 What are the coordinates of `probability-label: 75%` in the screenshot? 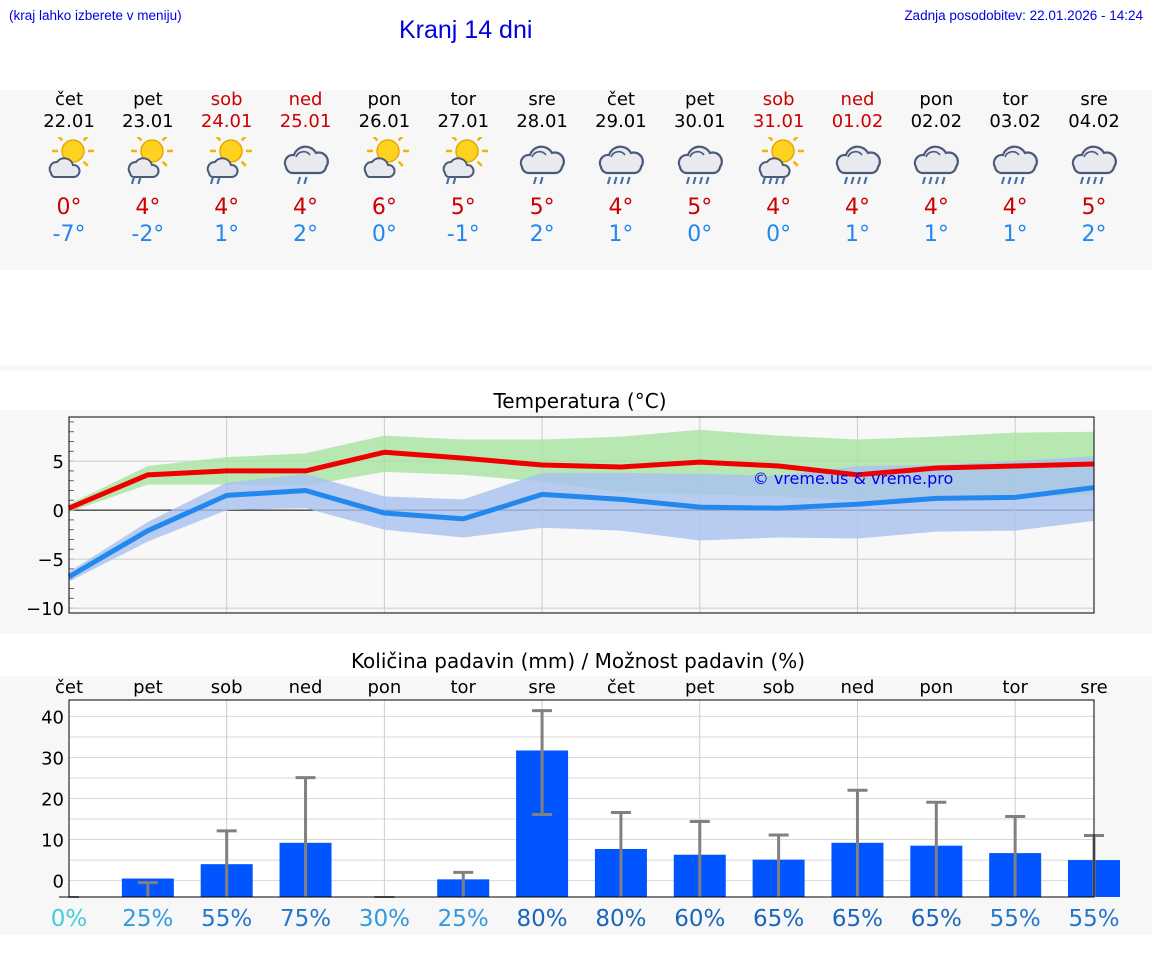 It's located at (305, 919).